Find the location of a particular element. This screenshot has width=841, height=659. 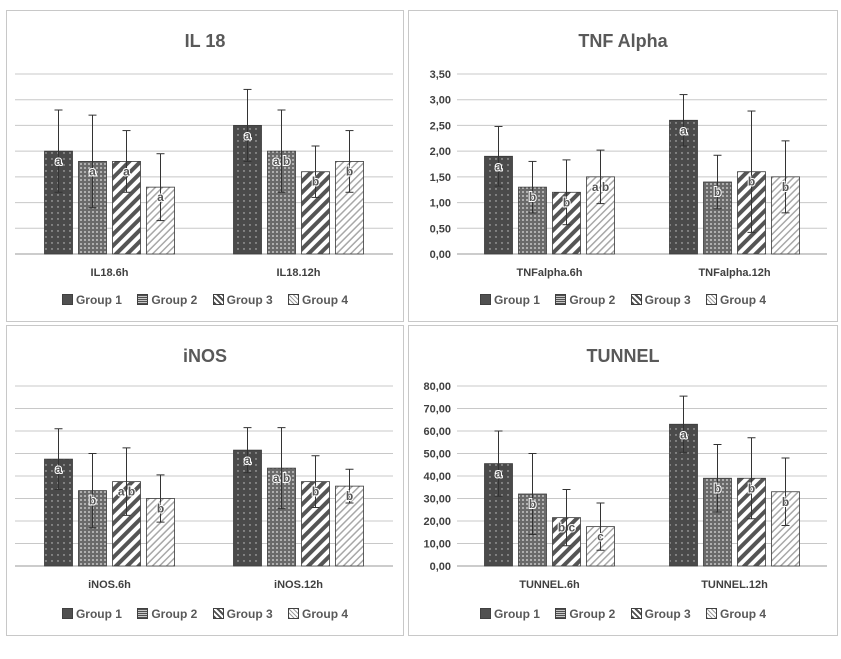

y-tick-label: 50,00 is located at coordinates (437, 455).